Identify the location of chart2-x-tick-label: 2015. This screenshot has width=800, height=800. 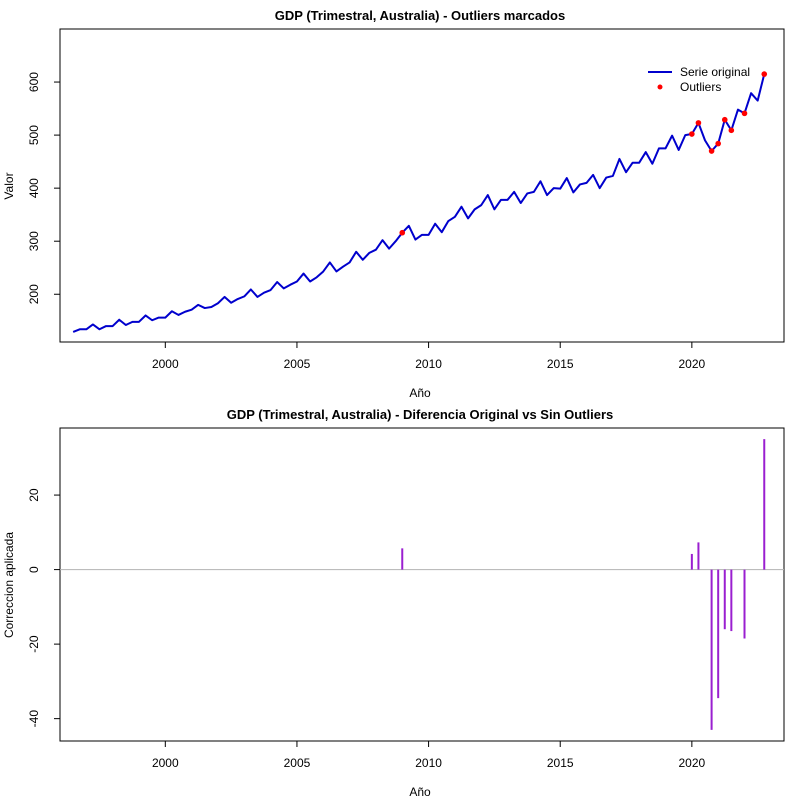
(560, 763).